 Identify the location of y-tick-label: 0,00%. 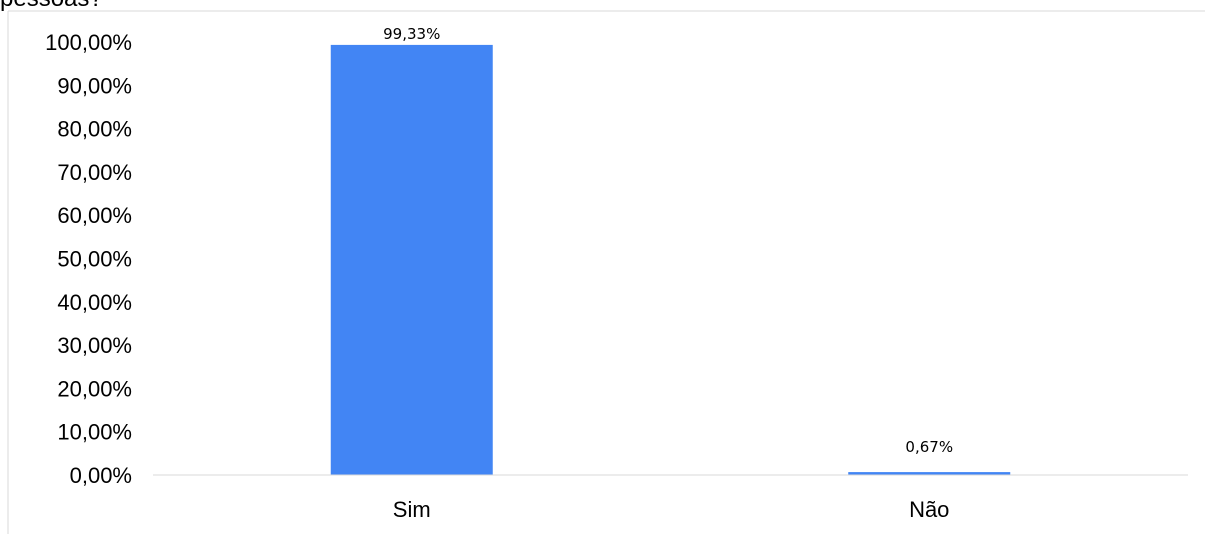
(101, 475).